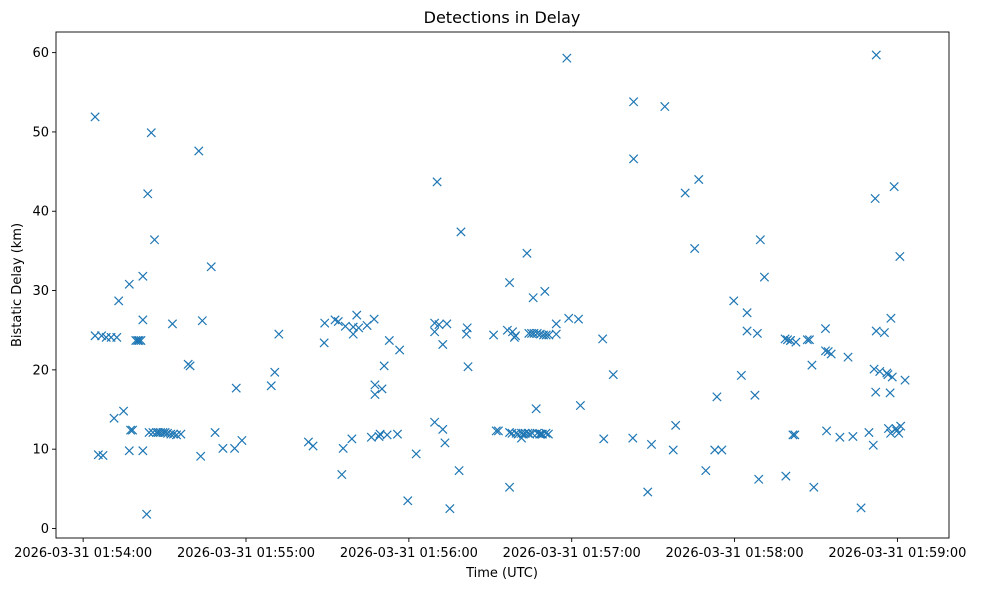  I want to click on y-tick-label: 50, so click(40, 132).